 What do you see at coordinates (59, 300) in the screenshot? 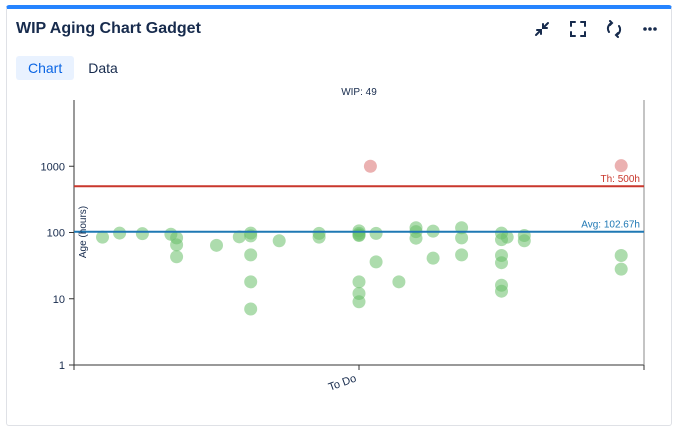
I see `y-tick-label: 10` at bounding box center [59, 300].